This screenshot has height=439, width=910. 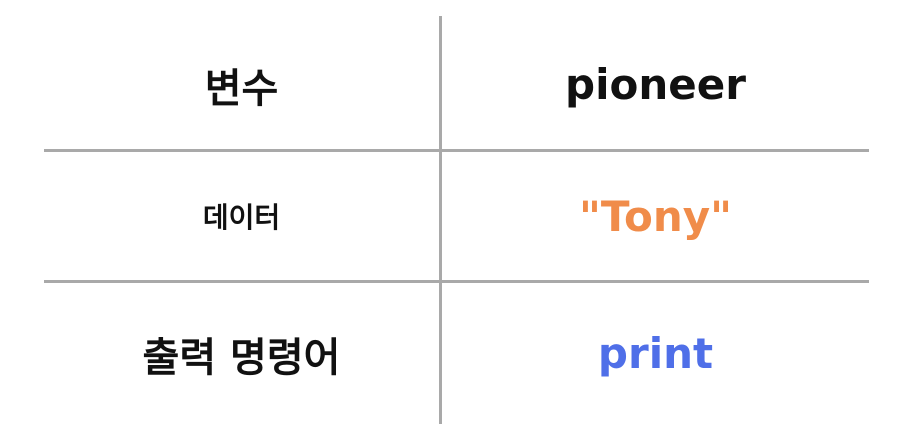 What do you see at coordinates (655, 353) in the screenshot?
I see `value-output-command: print` at bounding box center [655, 353].